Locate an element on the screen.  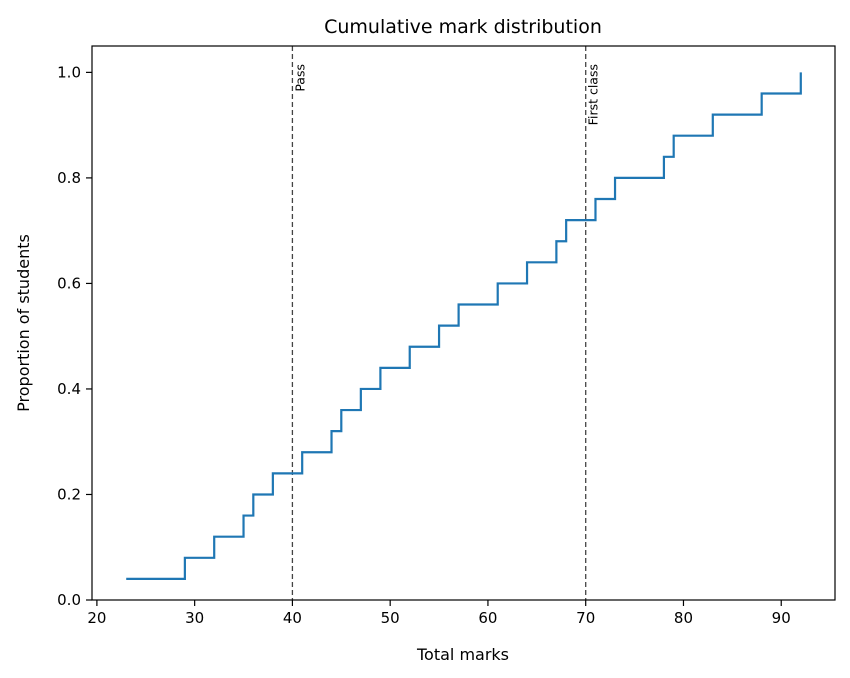
x-tick-label: 40 is located at coordinates (292, 618).